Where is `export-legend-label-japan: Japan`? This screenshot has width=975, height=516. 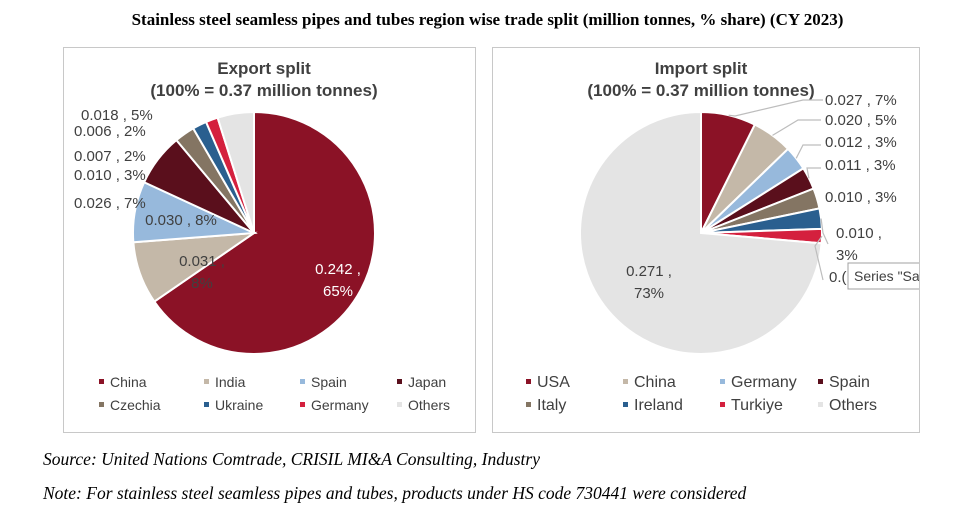
export-legend-label-japan: Japan is located at coordinates (427, 382).